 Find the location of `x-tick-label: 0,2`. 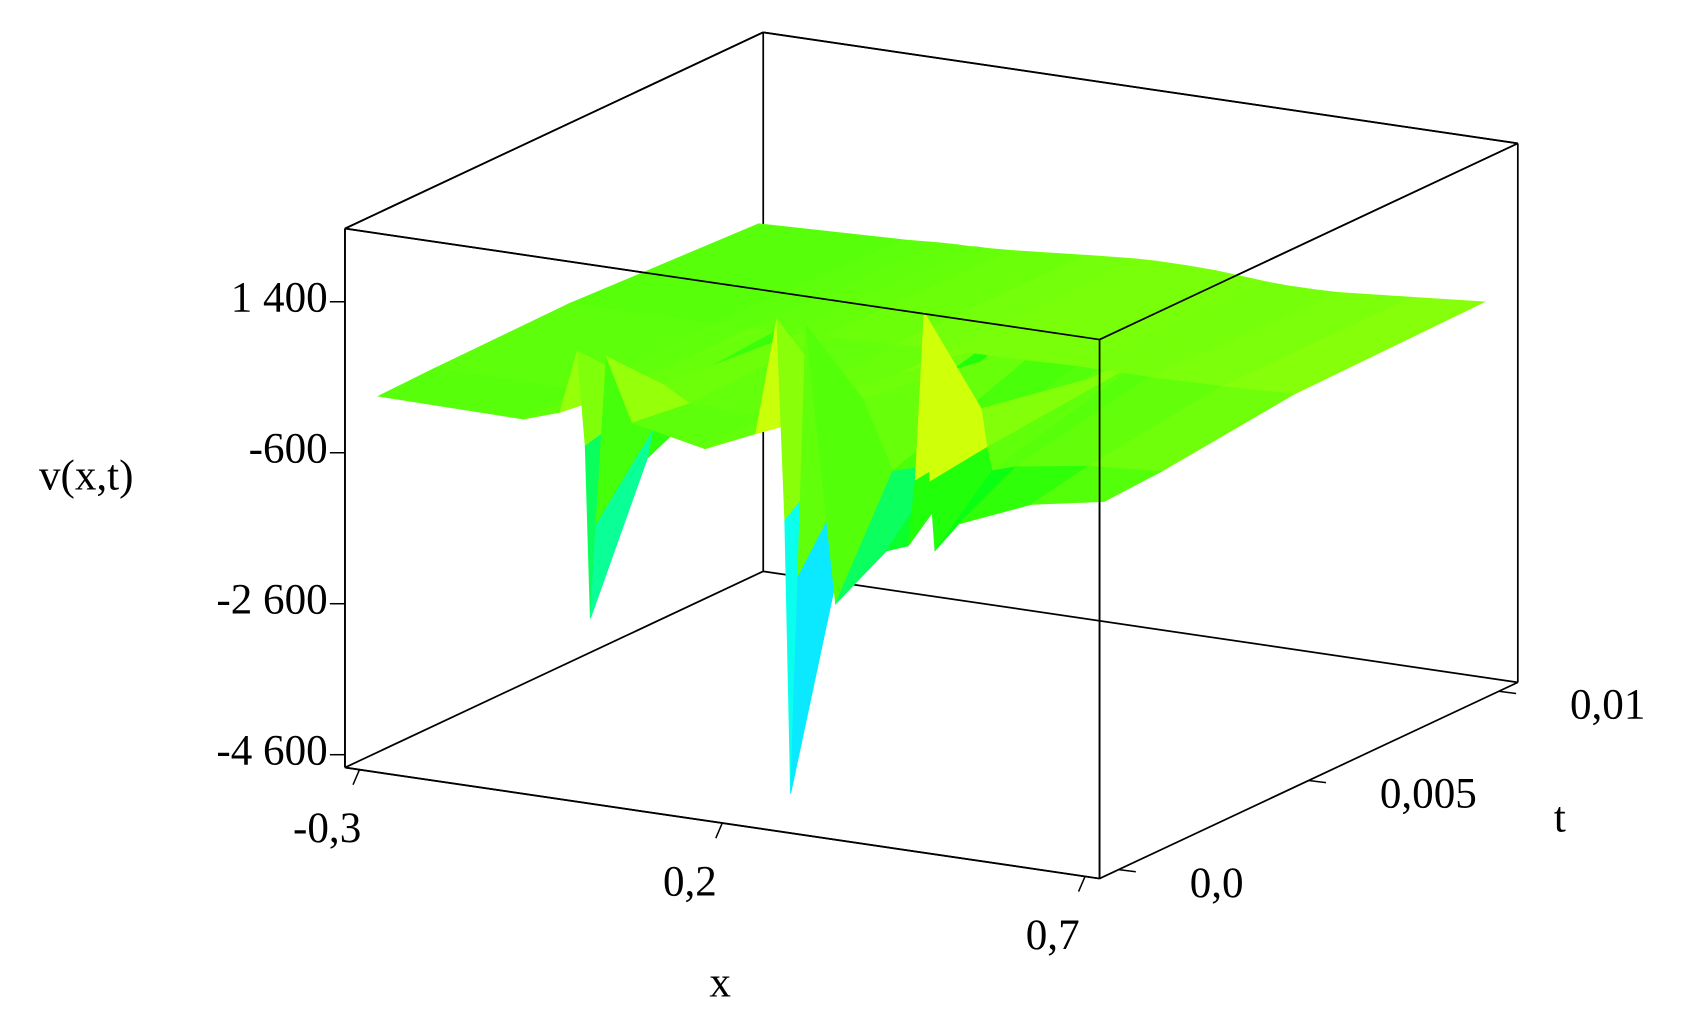

x-tick-label: 0,2 is located at coordinates (690, 881).